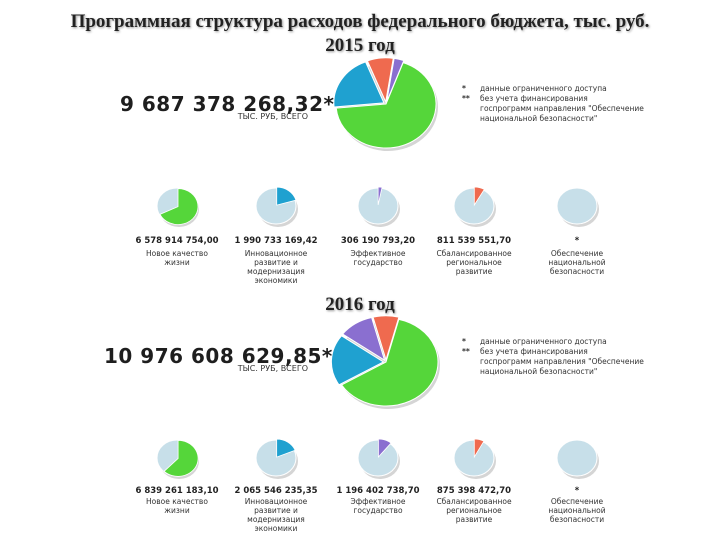 The image size is (720, 540). What do you see at coordinates (179, 206) in the screenshot?
I see `small-pie-0-0-share` at bounding box center [179, 206].